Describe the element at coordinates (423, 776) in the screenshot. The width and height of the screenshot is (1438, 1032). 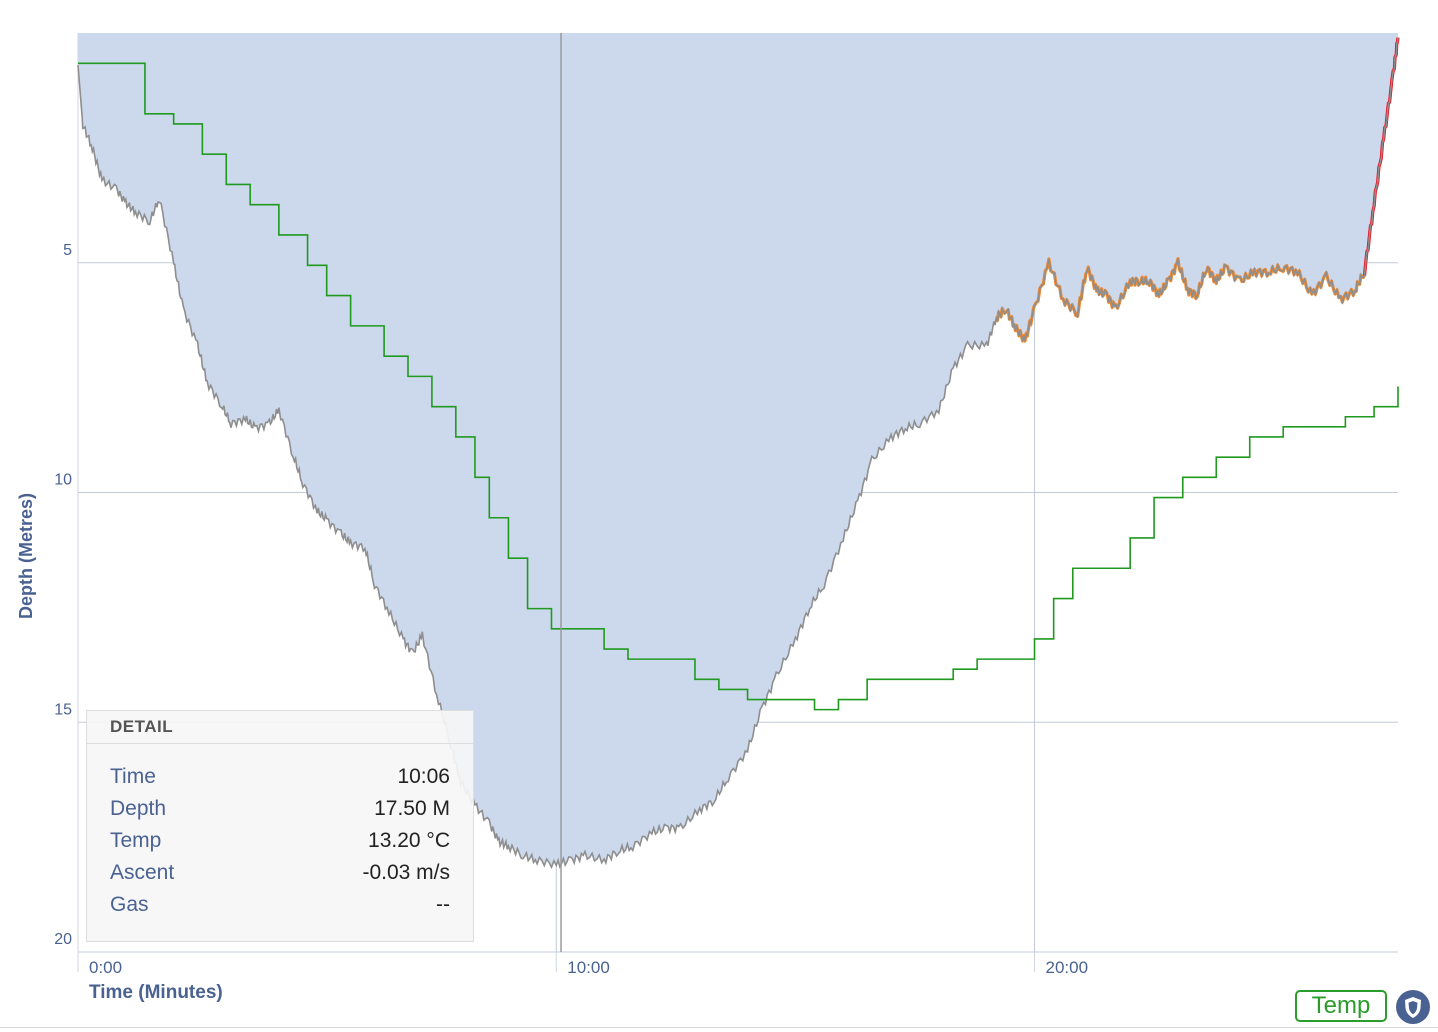
I see `detail-value: 10:06` at that location.